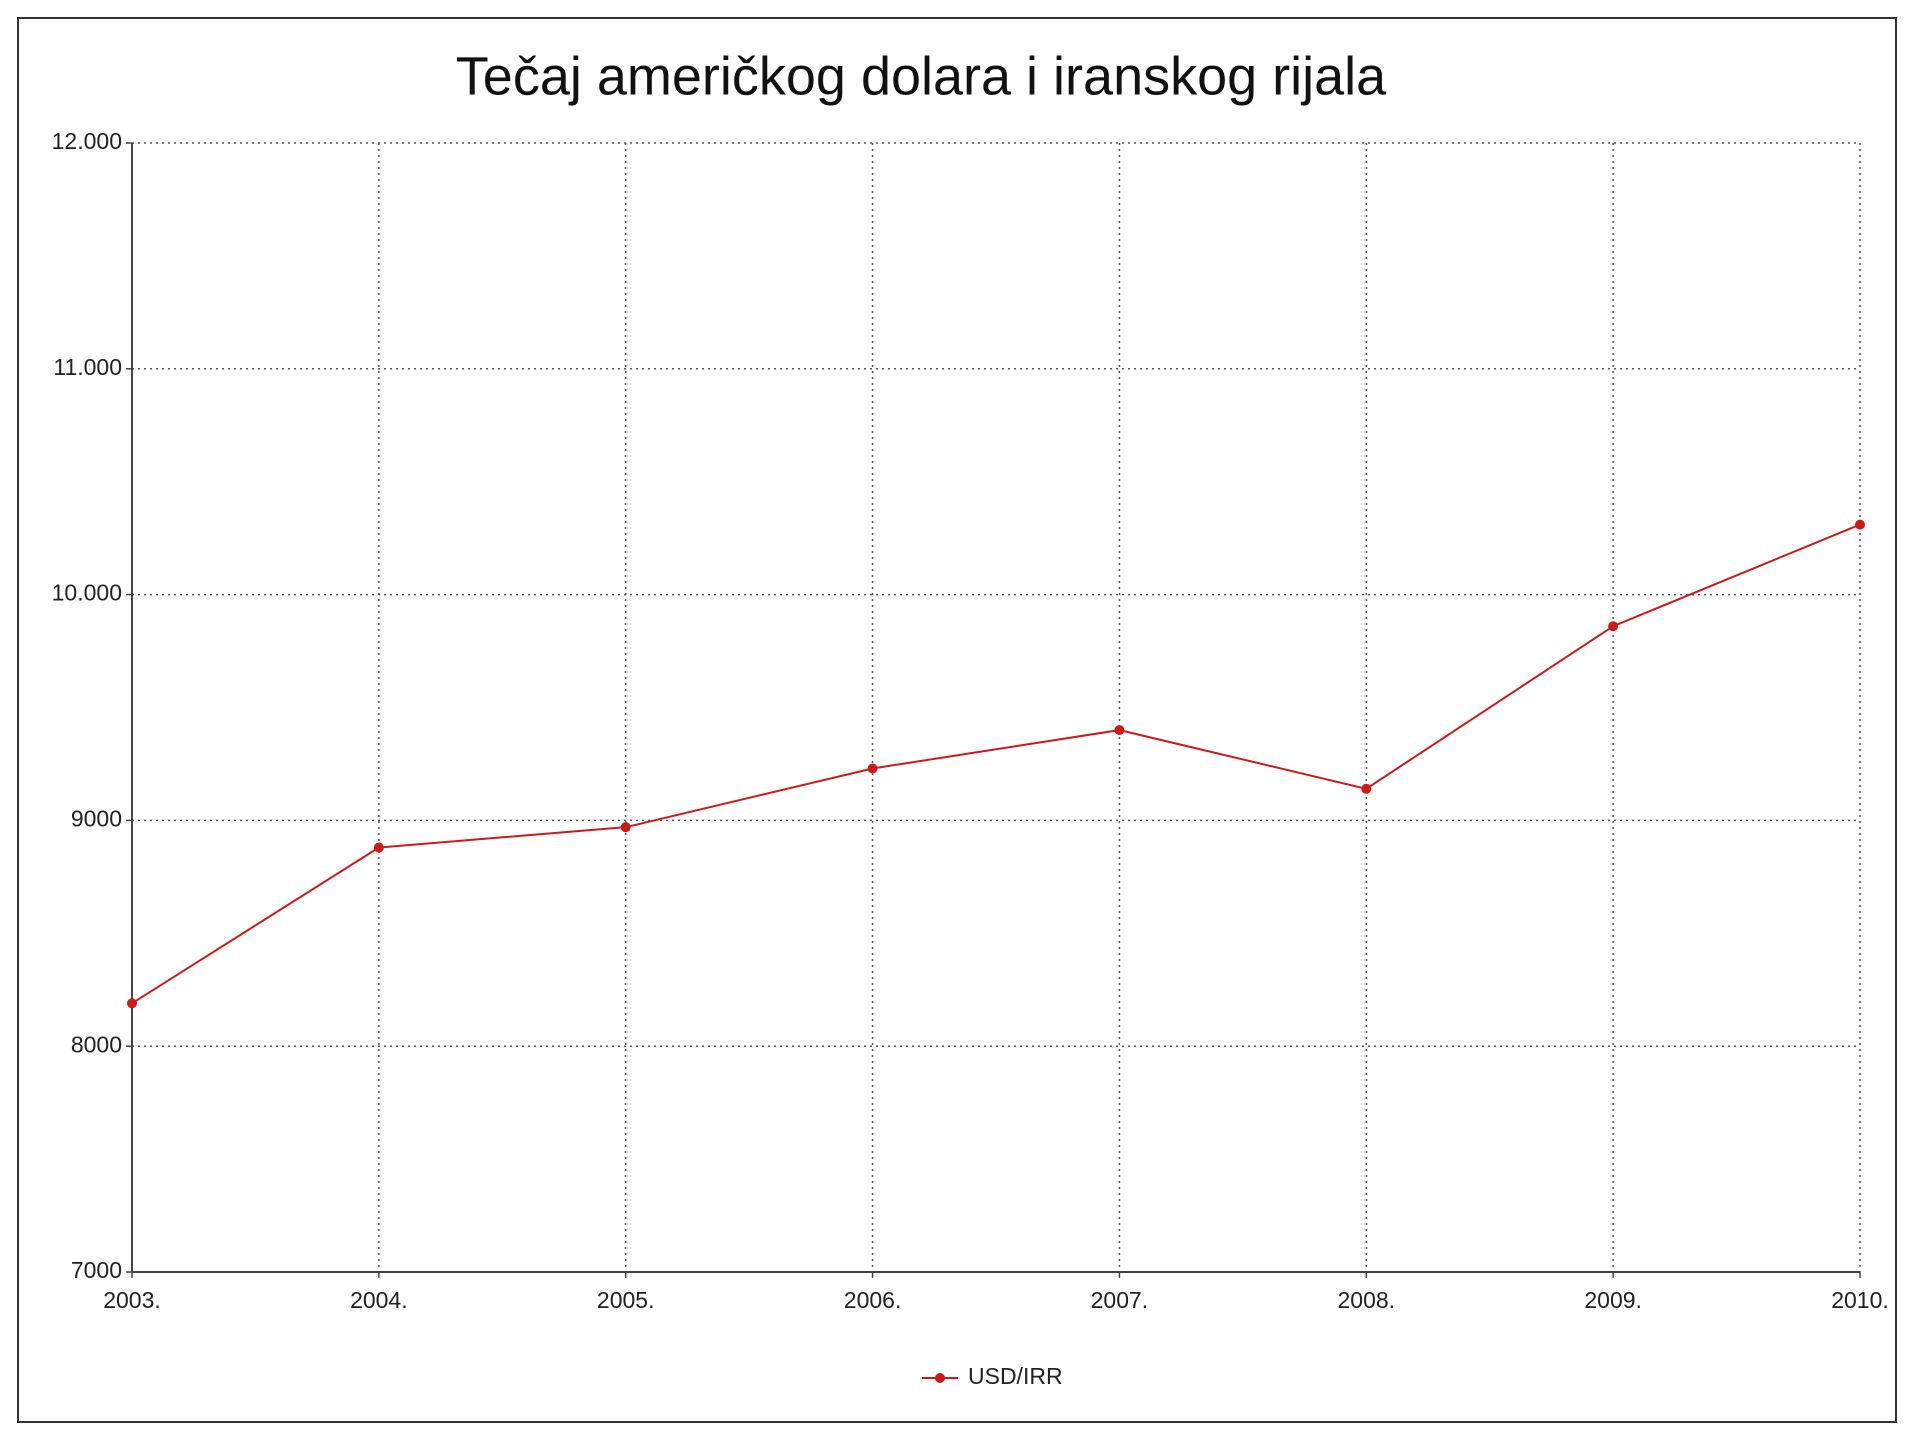 The height and width of the screenshot is (1440, 1920). What do you see at coordinates (940, 1378) in the screenshot?
I see `legend-marker` at bounding box center [940, 1378].